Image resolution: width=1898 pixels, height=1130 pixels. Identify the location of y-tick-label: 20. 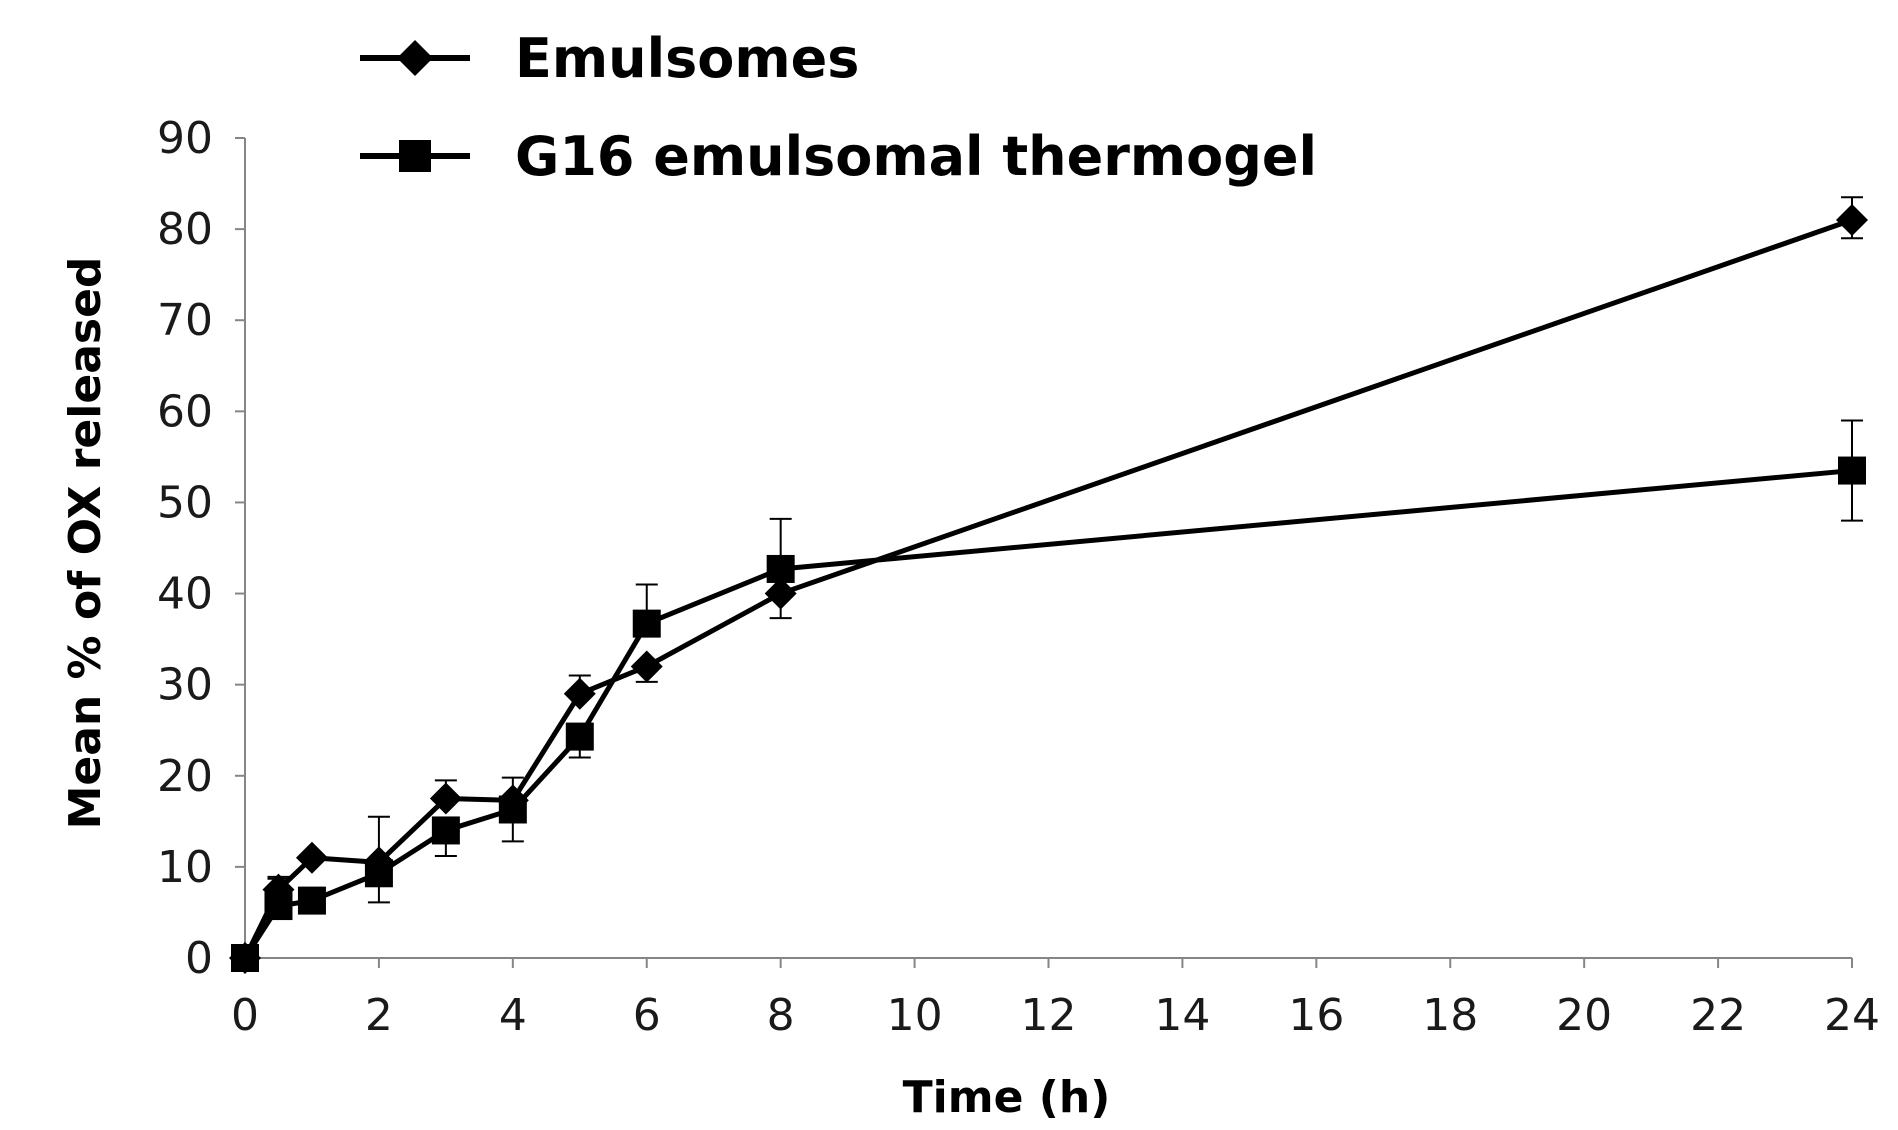
(185, 776).